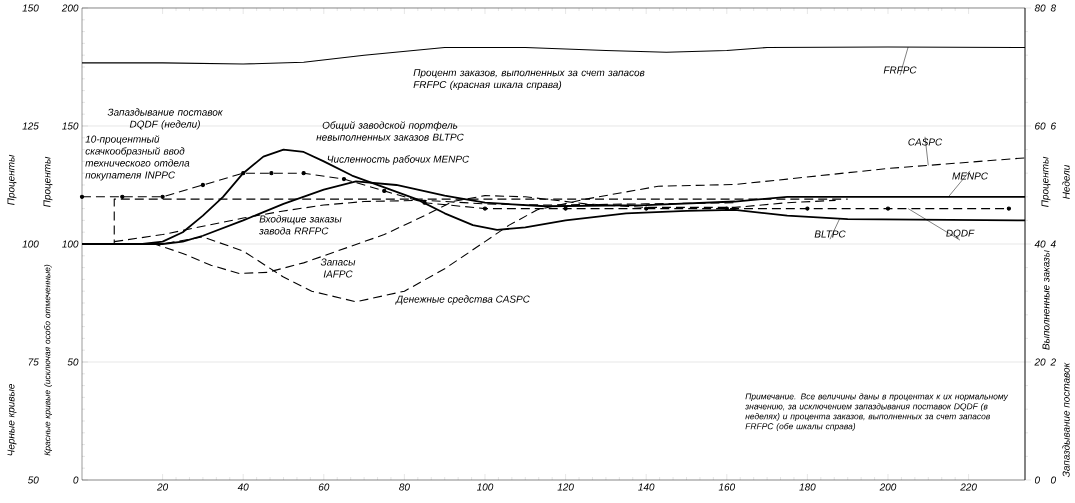 The width and height of the screenshot is (1075, 503). Describe the element at coordinates (807, 487) in the screenshot. I see `x-tick-label: 180` at that location.